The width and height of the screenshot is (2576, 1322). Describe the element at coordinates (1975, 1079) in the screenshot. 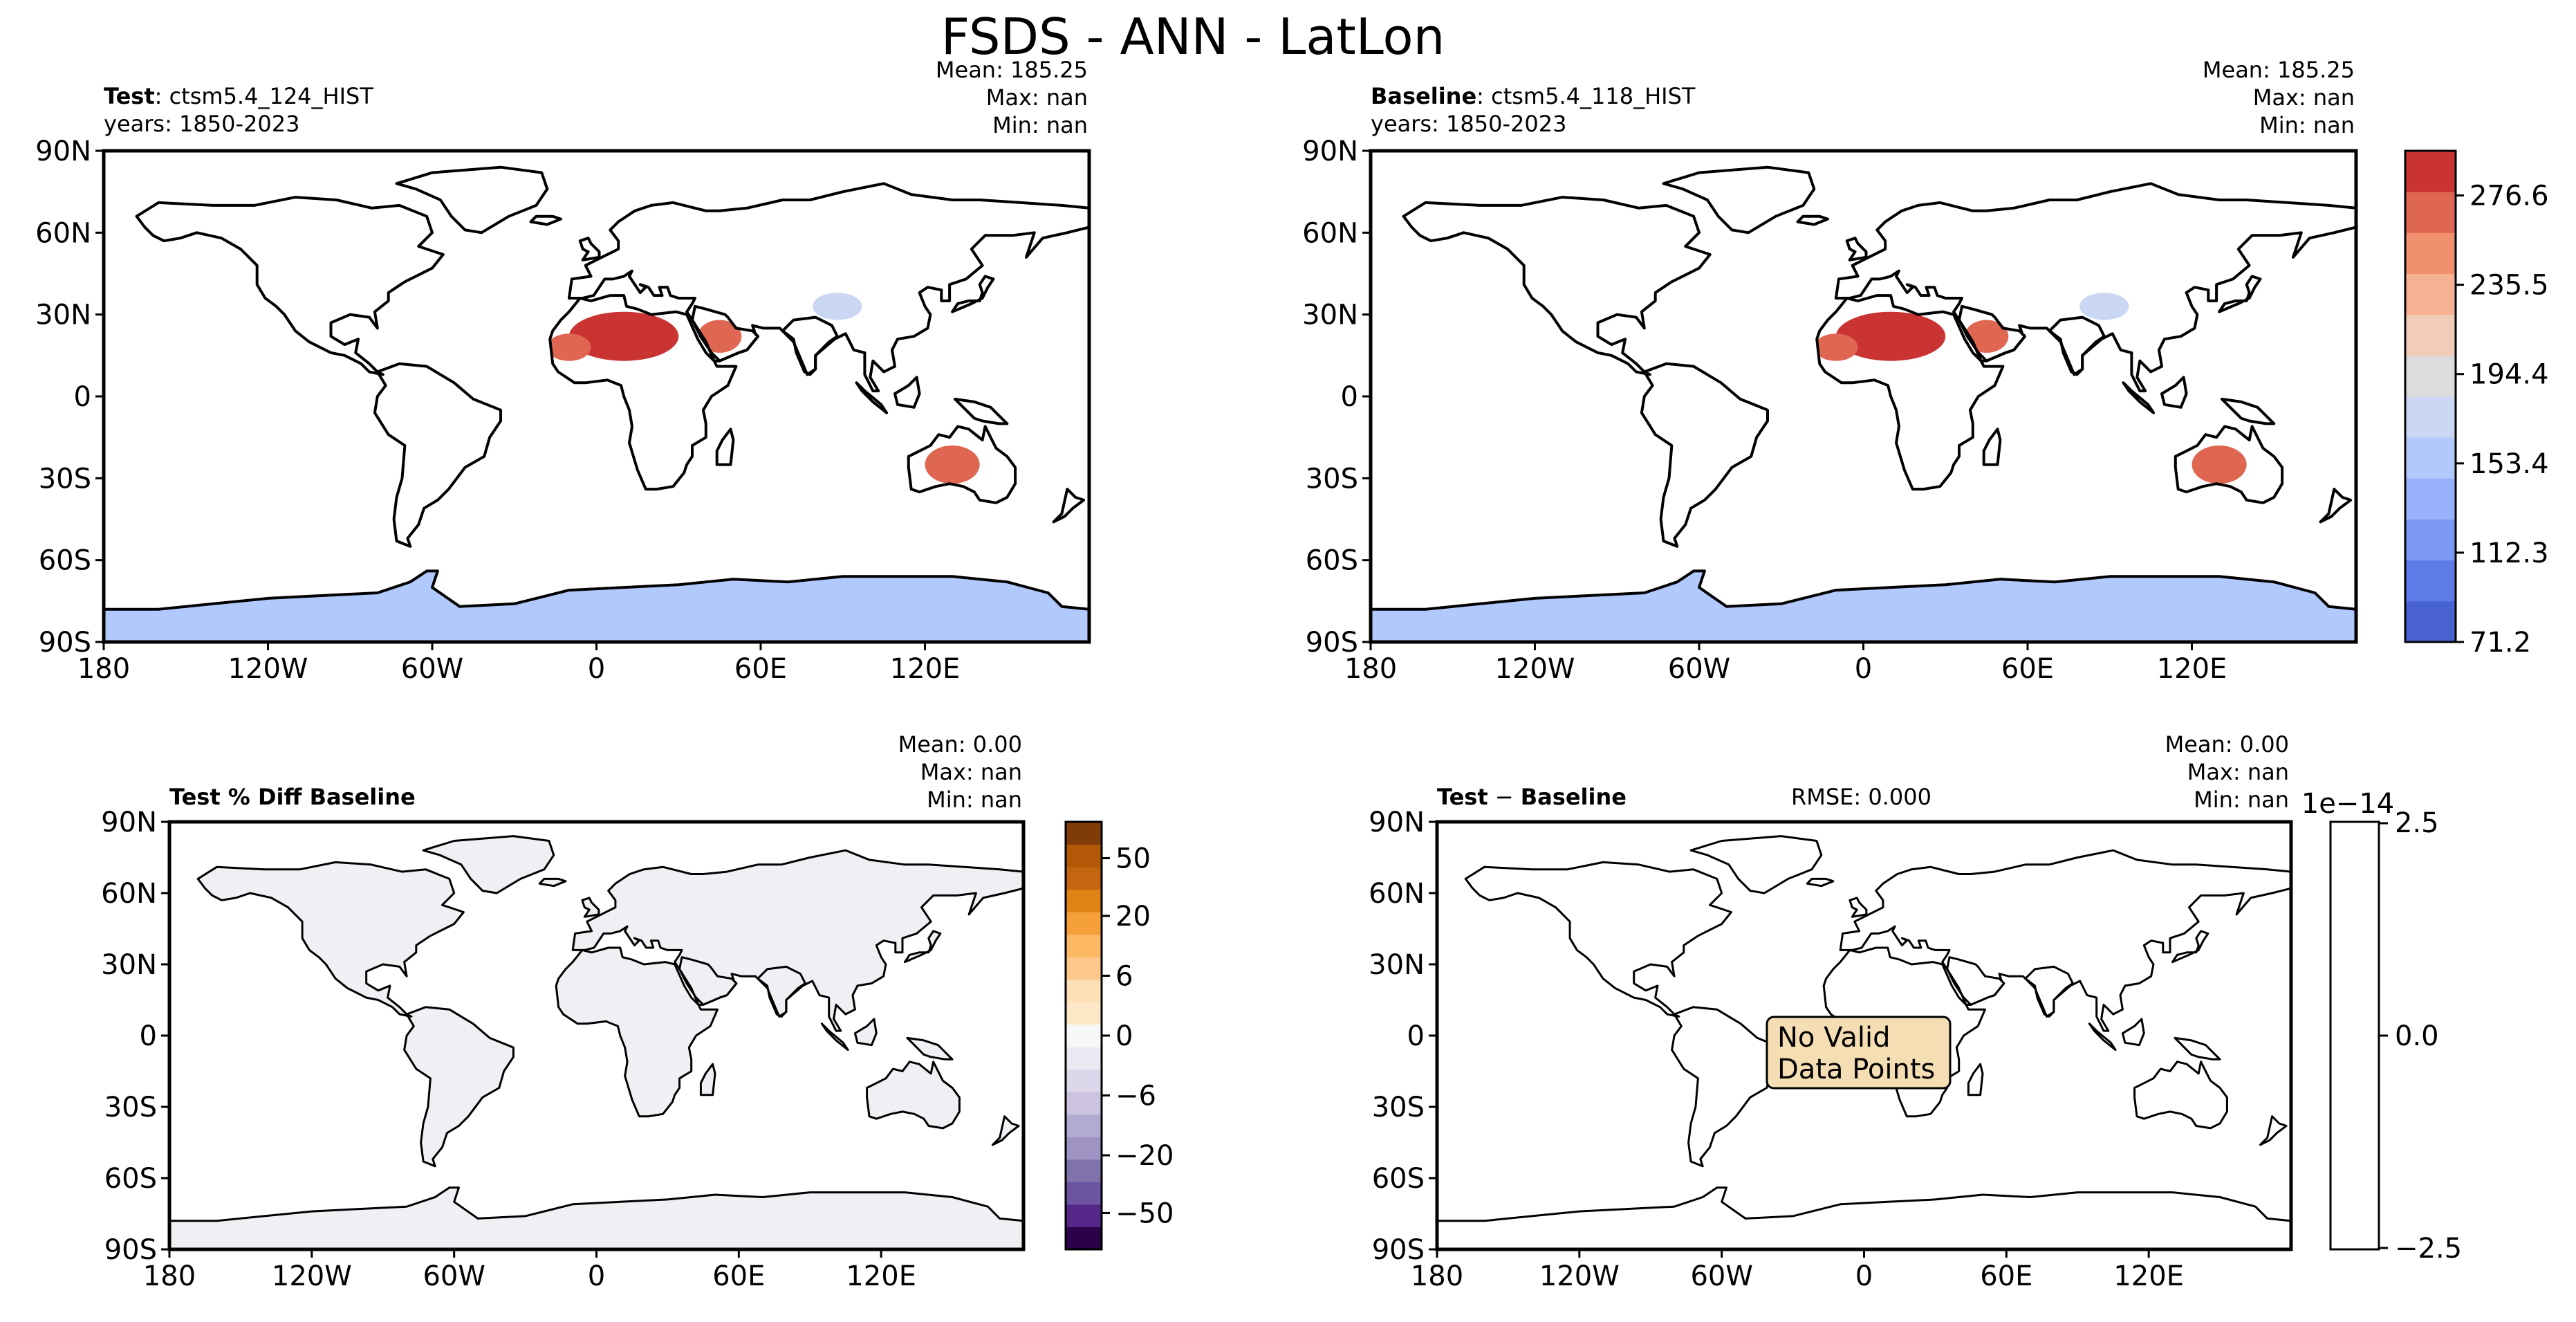

I see `coastline-madagascar` at that location.